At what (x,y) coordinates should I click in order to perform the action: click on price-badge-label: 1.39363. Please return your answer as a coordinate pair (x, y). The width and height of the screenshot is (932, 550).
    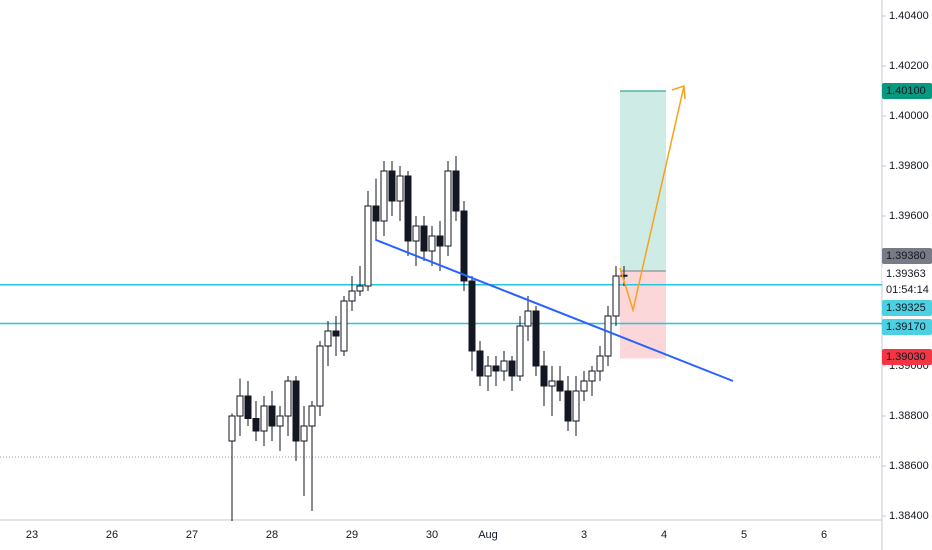
    Looking at the image, I should click on (906, 274).